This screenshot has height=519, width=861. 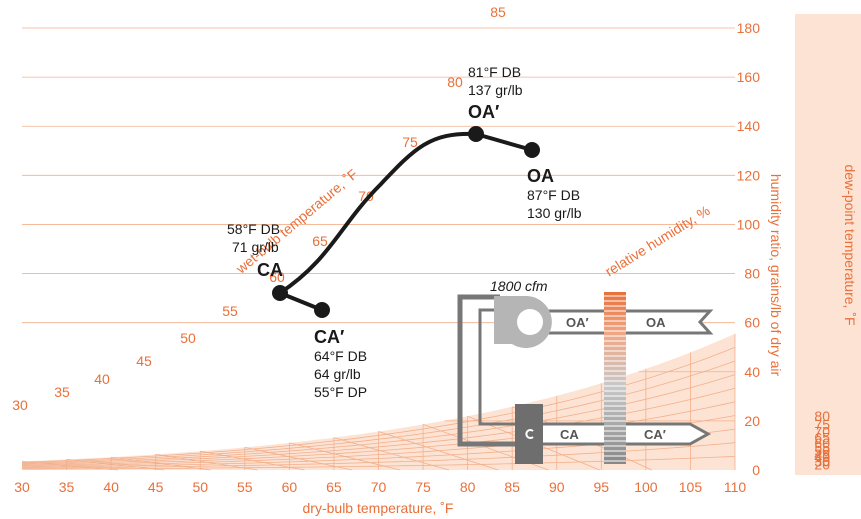 I want to click on humidity-ratio-tick-label: 140, so click(x=749, y=126).